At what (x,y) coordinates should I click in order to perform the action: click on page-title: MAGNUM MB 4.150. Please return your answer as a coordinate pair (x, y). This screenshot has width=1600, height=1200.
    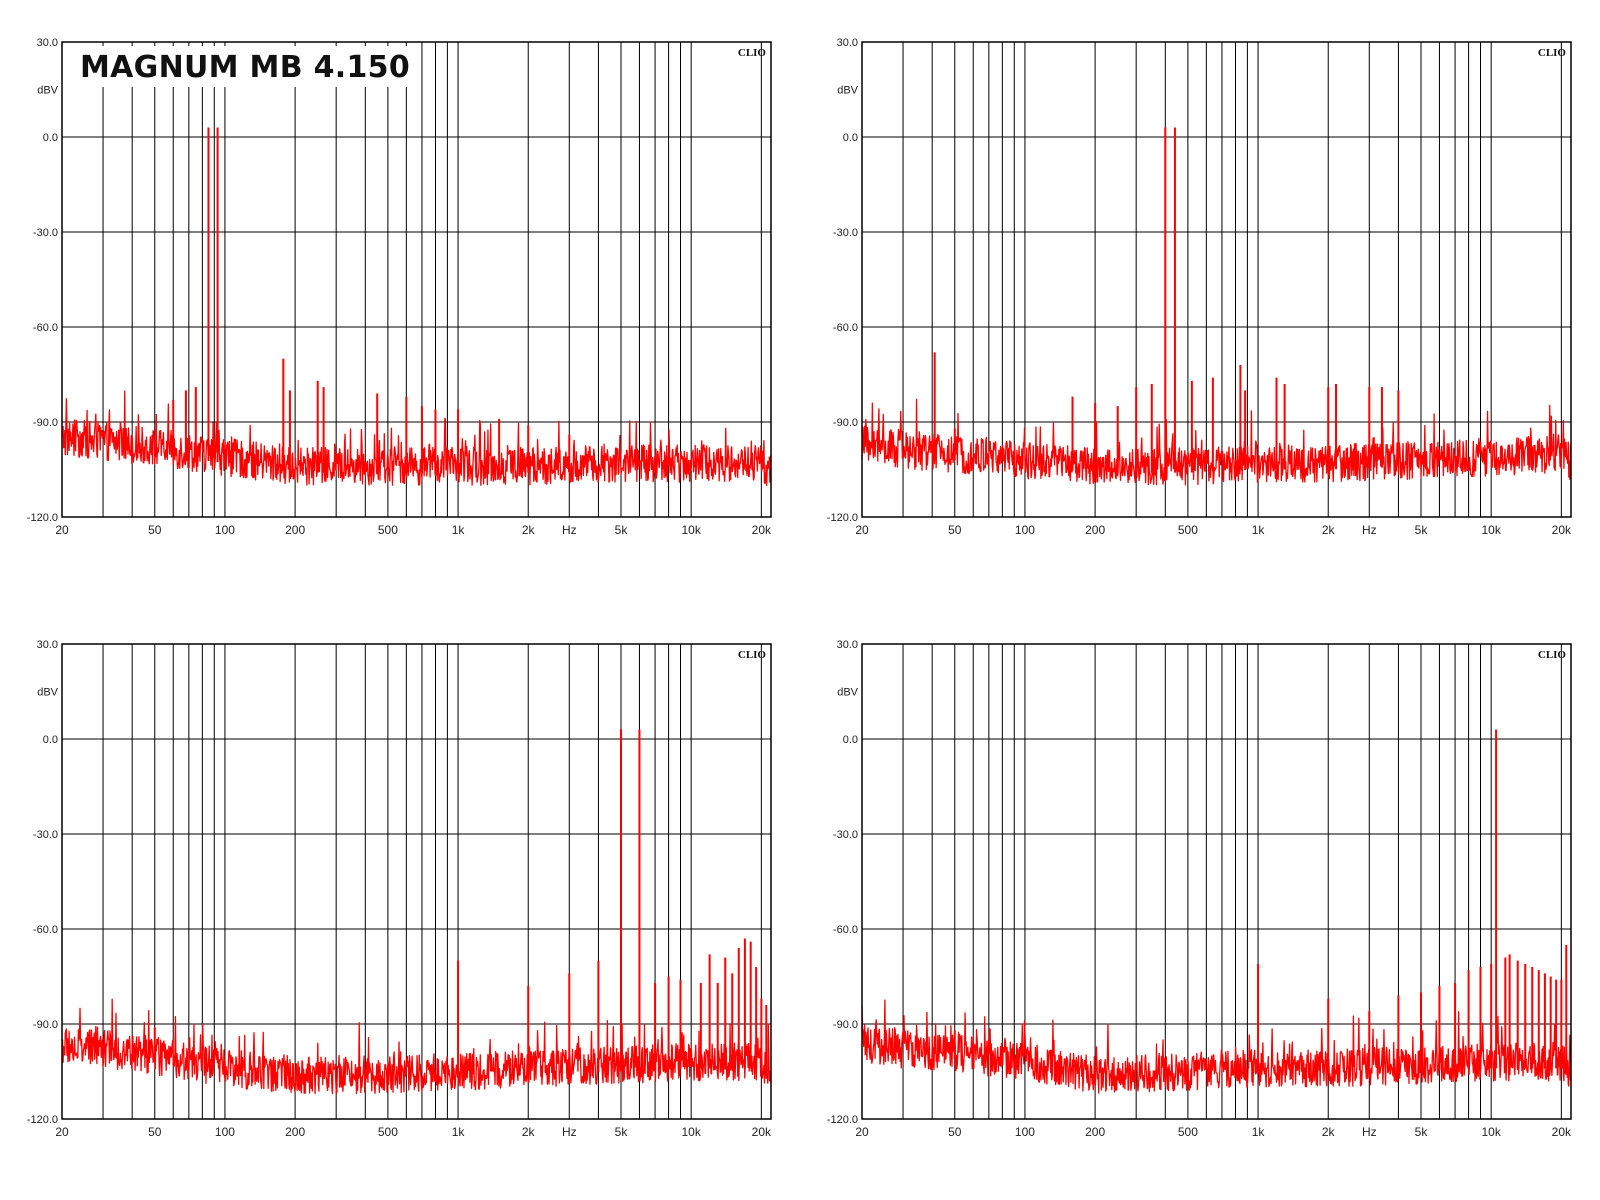
    Looking at the image, I should click on (245, 66).